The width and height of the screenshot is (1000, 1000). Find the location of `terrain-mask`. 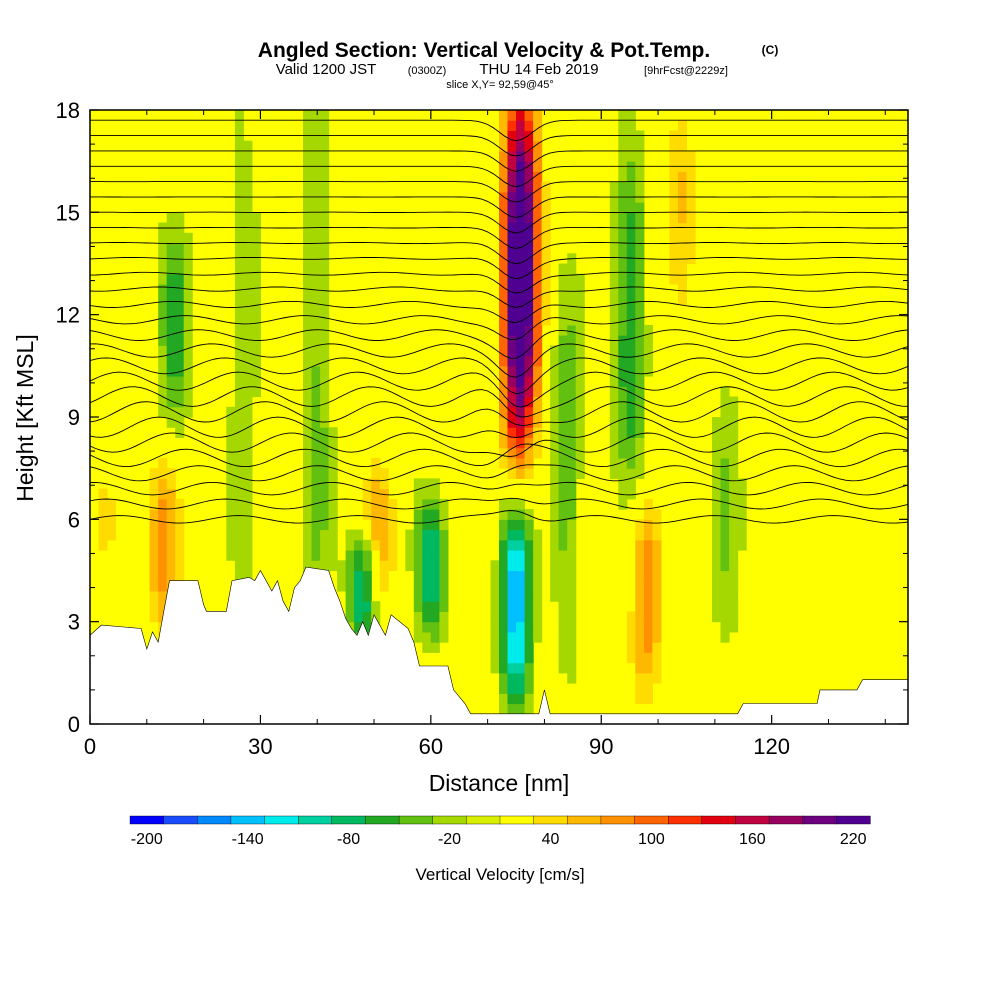

terrain-mask is located at coordinates (499, 645).